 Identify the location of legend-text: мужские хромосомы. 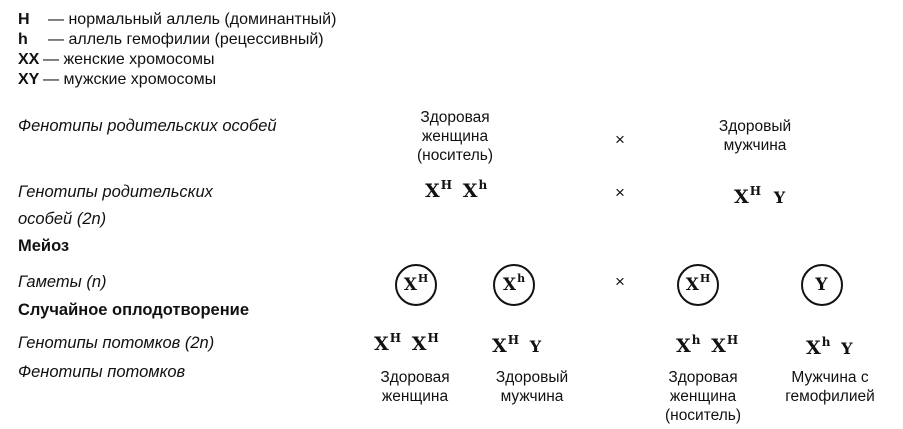
(140, 79).